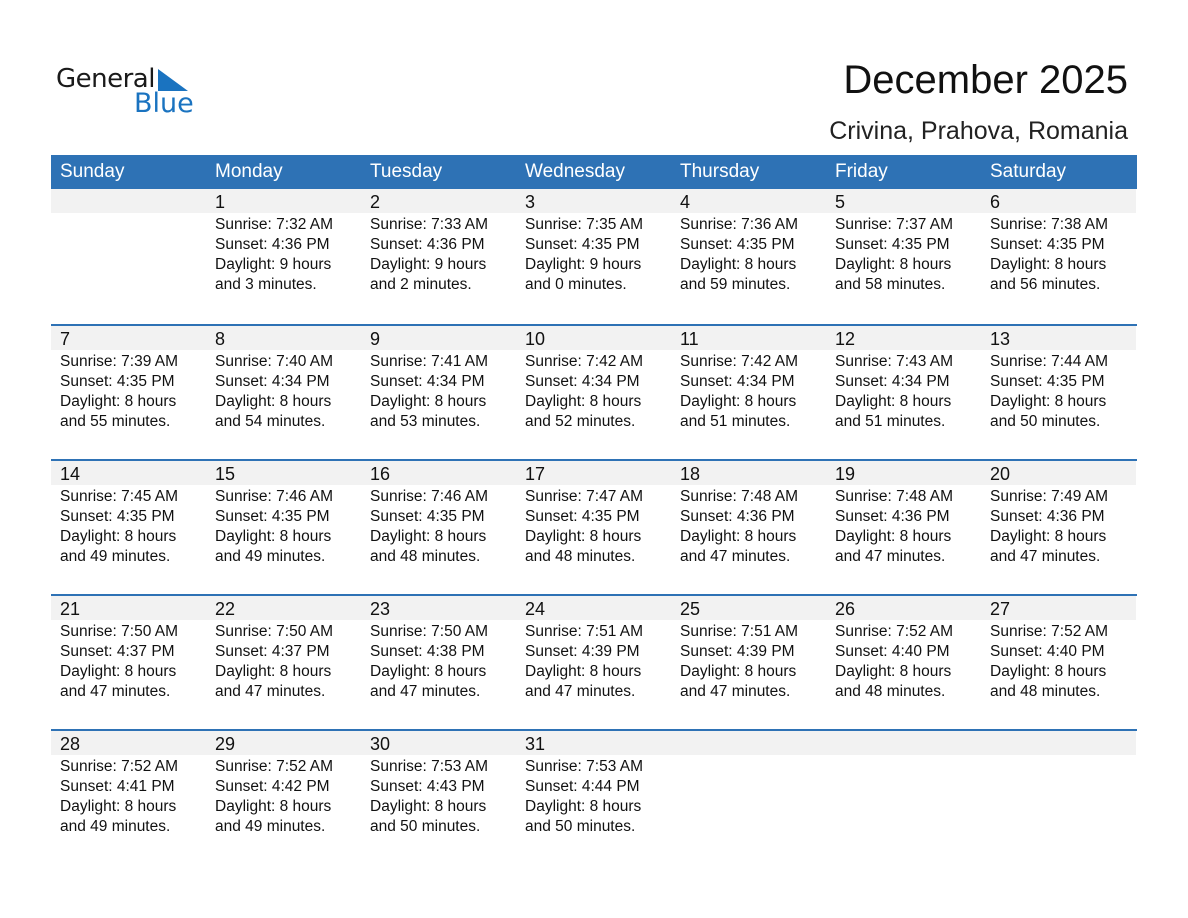 This screenshot has height=918, width=1188. What do you see at coordinates (892, 651) in the screenshot?
I see `sunset-text: Sunset: 4:40 PM` at bounding box center [892, 651].